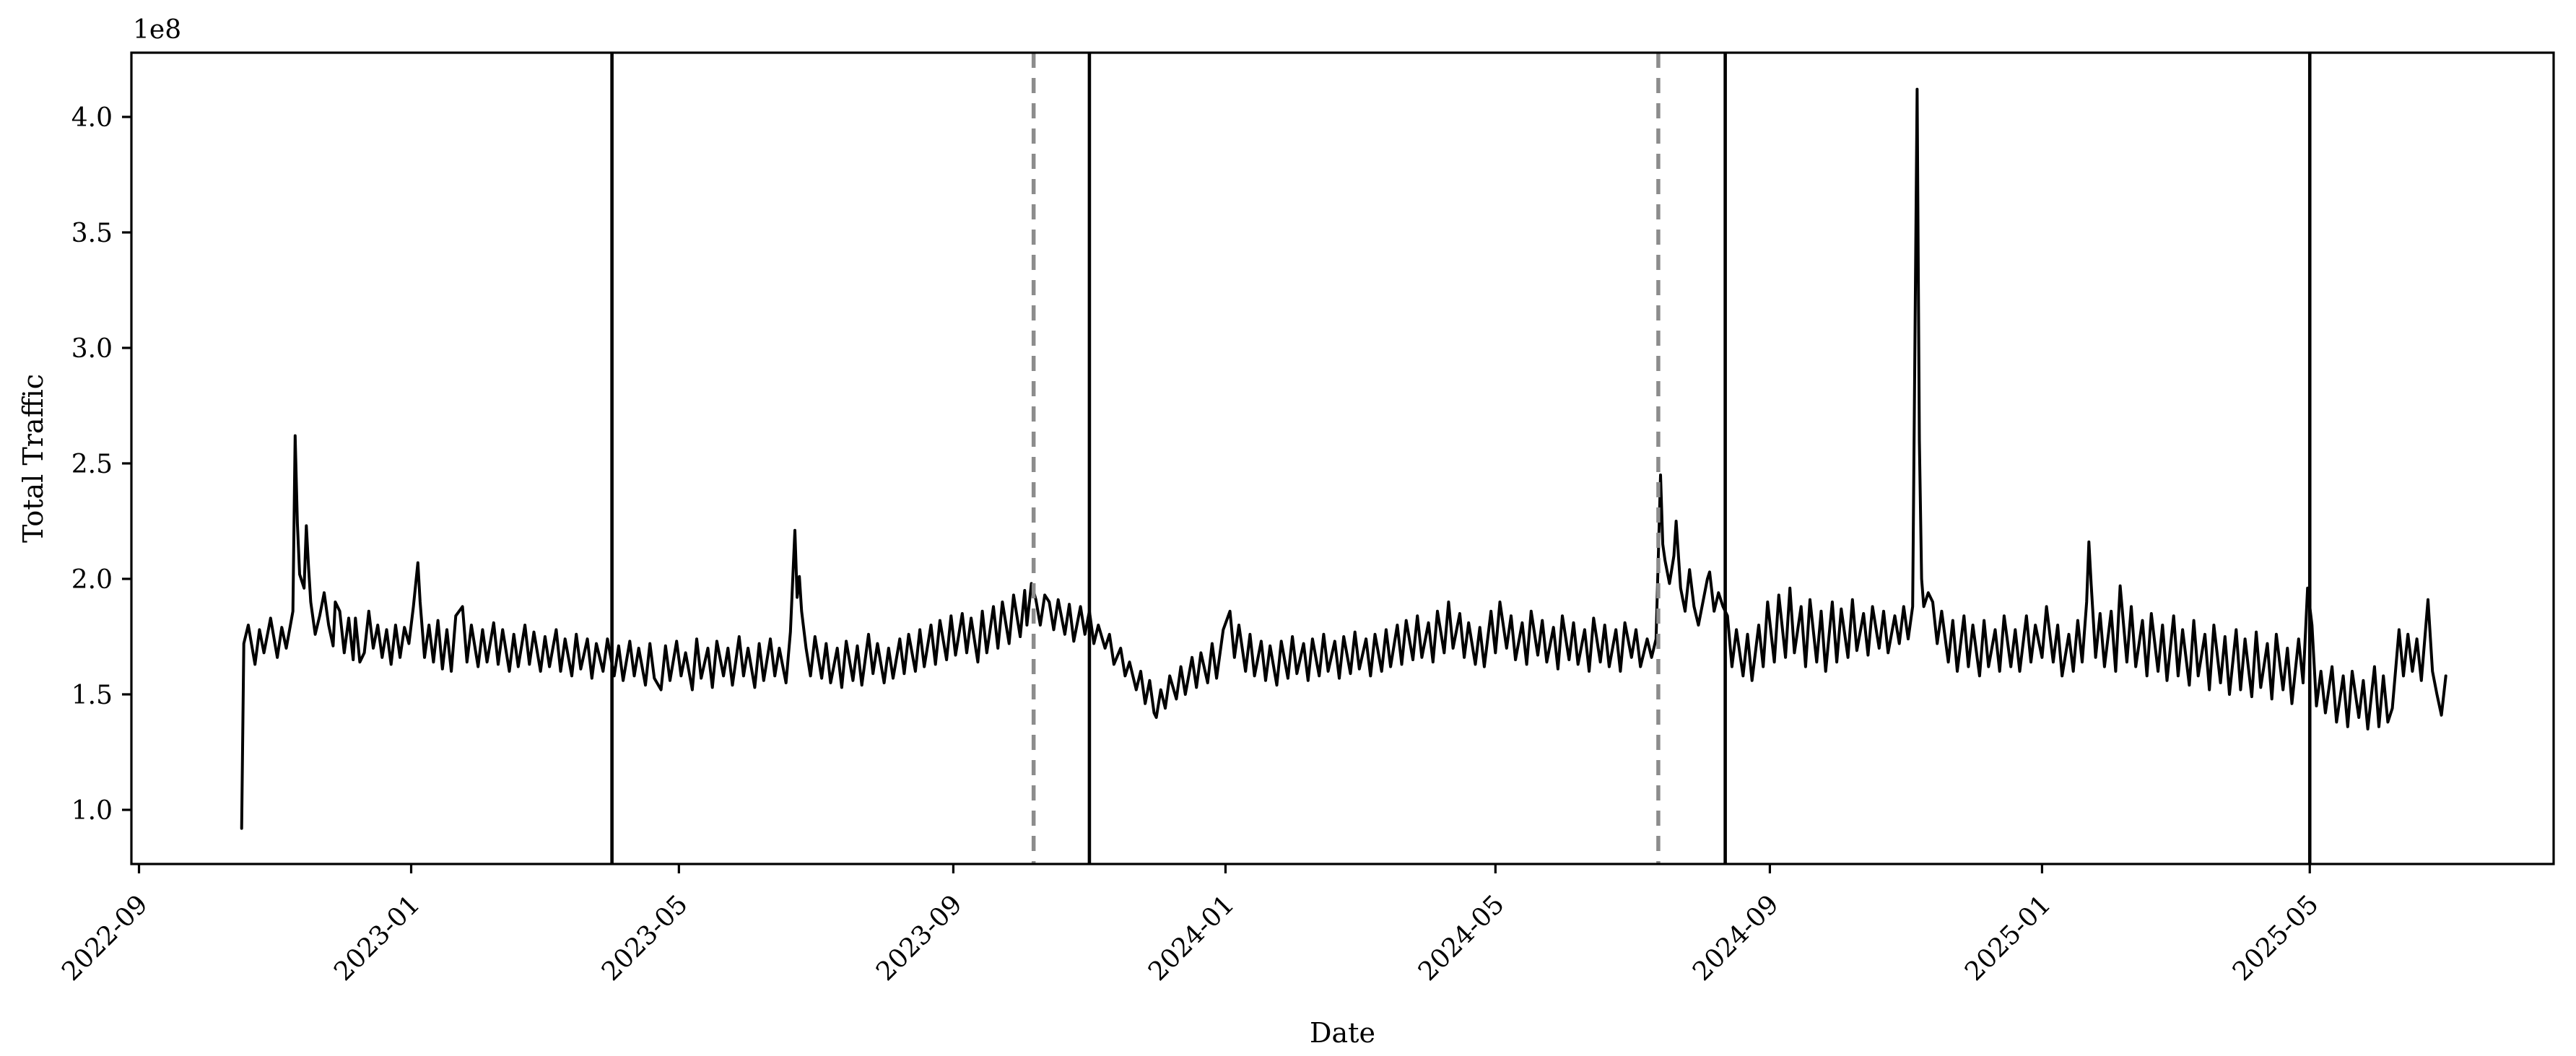 The height and width of the screenshot is (1056, 2576). Describe the element at coordinates (33, 459) in the screenshot. I see `y-axis-label: Total Traffic` at that location.